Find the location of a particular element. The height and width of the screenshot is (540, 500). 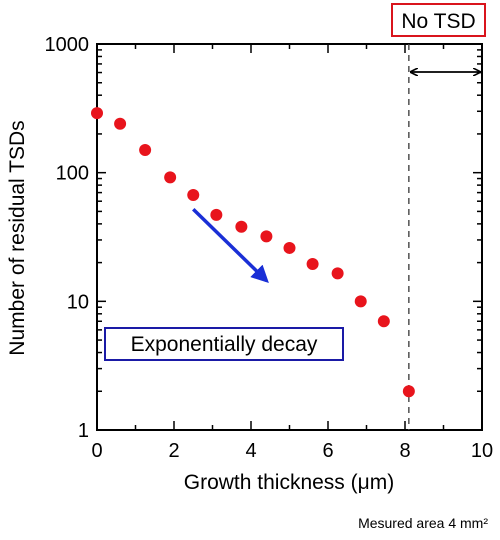

x-axis-title: Growth thickness (μm) is located at coordinates (289, 482).